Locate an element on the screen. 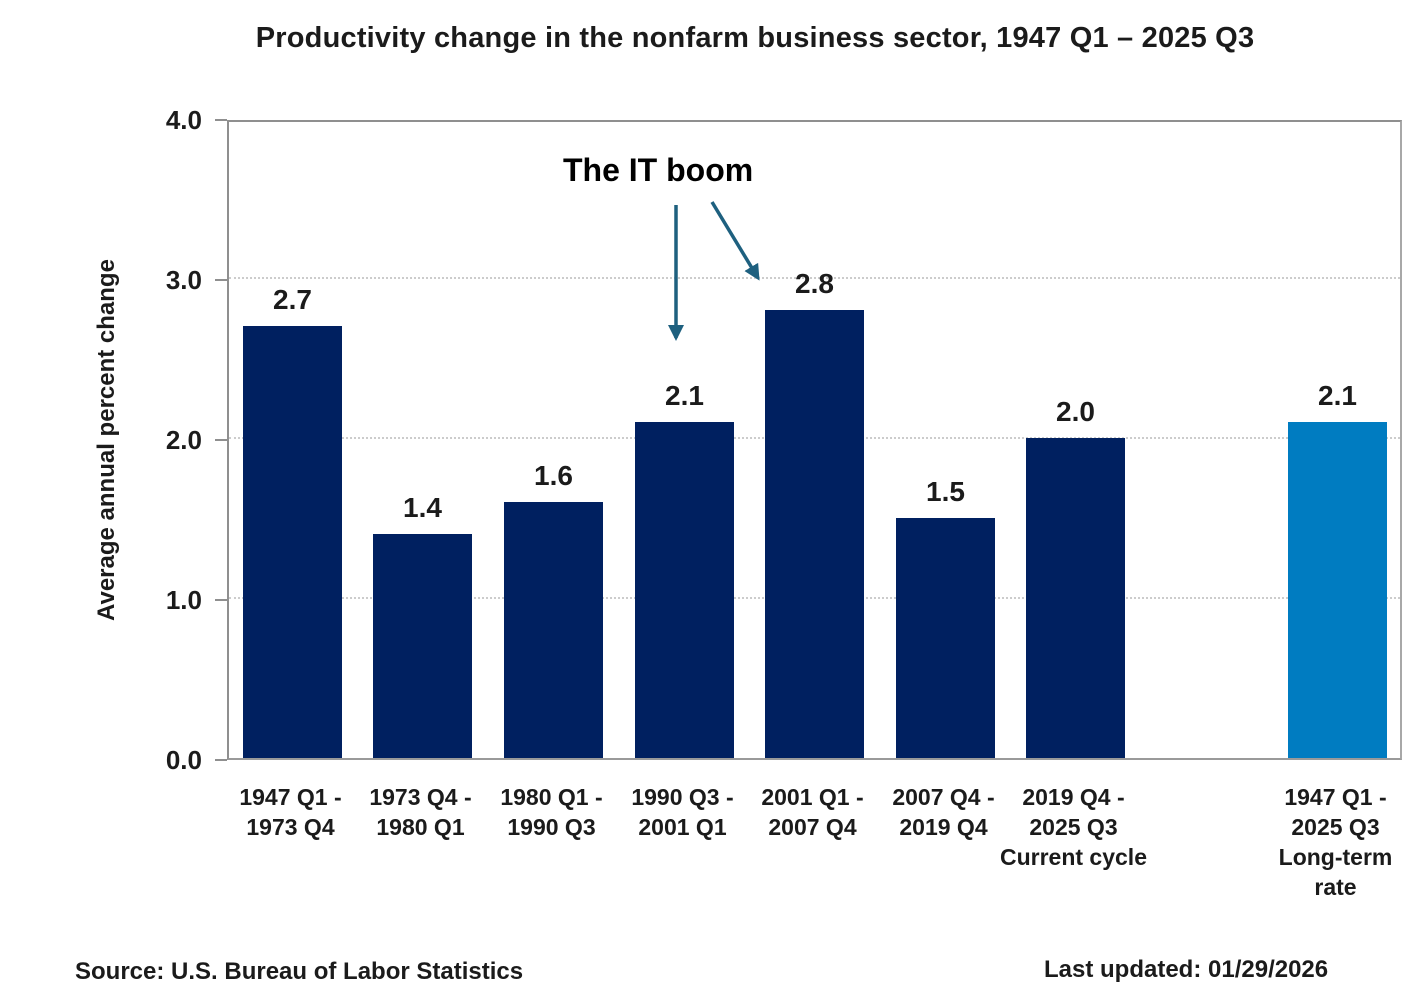 The height and width of the screenshot is (1005, 1428). x-category-label-line: 2007 Q4 is located at coordinates (812, 827).